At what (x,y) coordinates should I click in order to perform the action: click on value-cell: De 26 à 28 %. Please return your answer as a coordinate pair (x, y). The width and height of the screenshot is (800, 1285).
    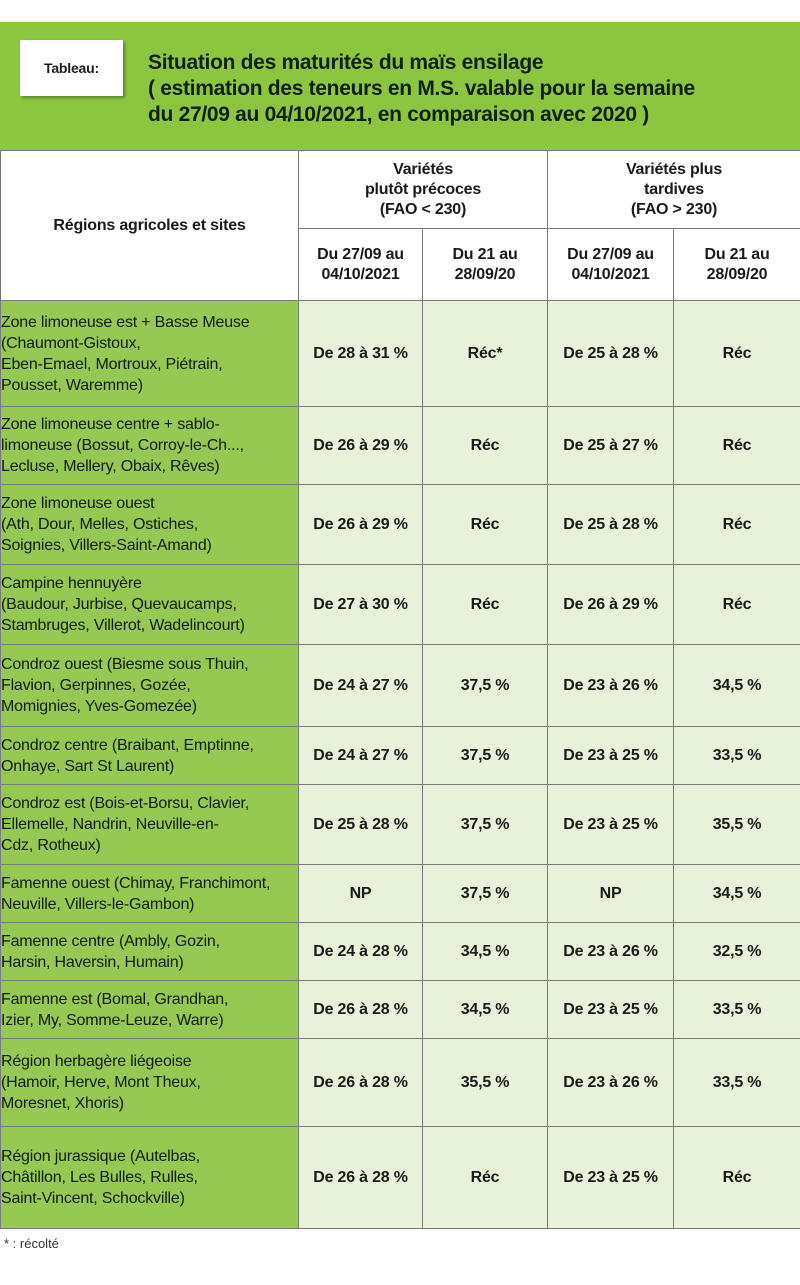
    Looking at the image, I should click on (360, 1082).